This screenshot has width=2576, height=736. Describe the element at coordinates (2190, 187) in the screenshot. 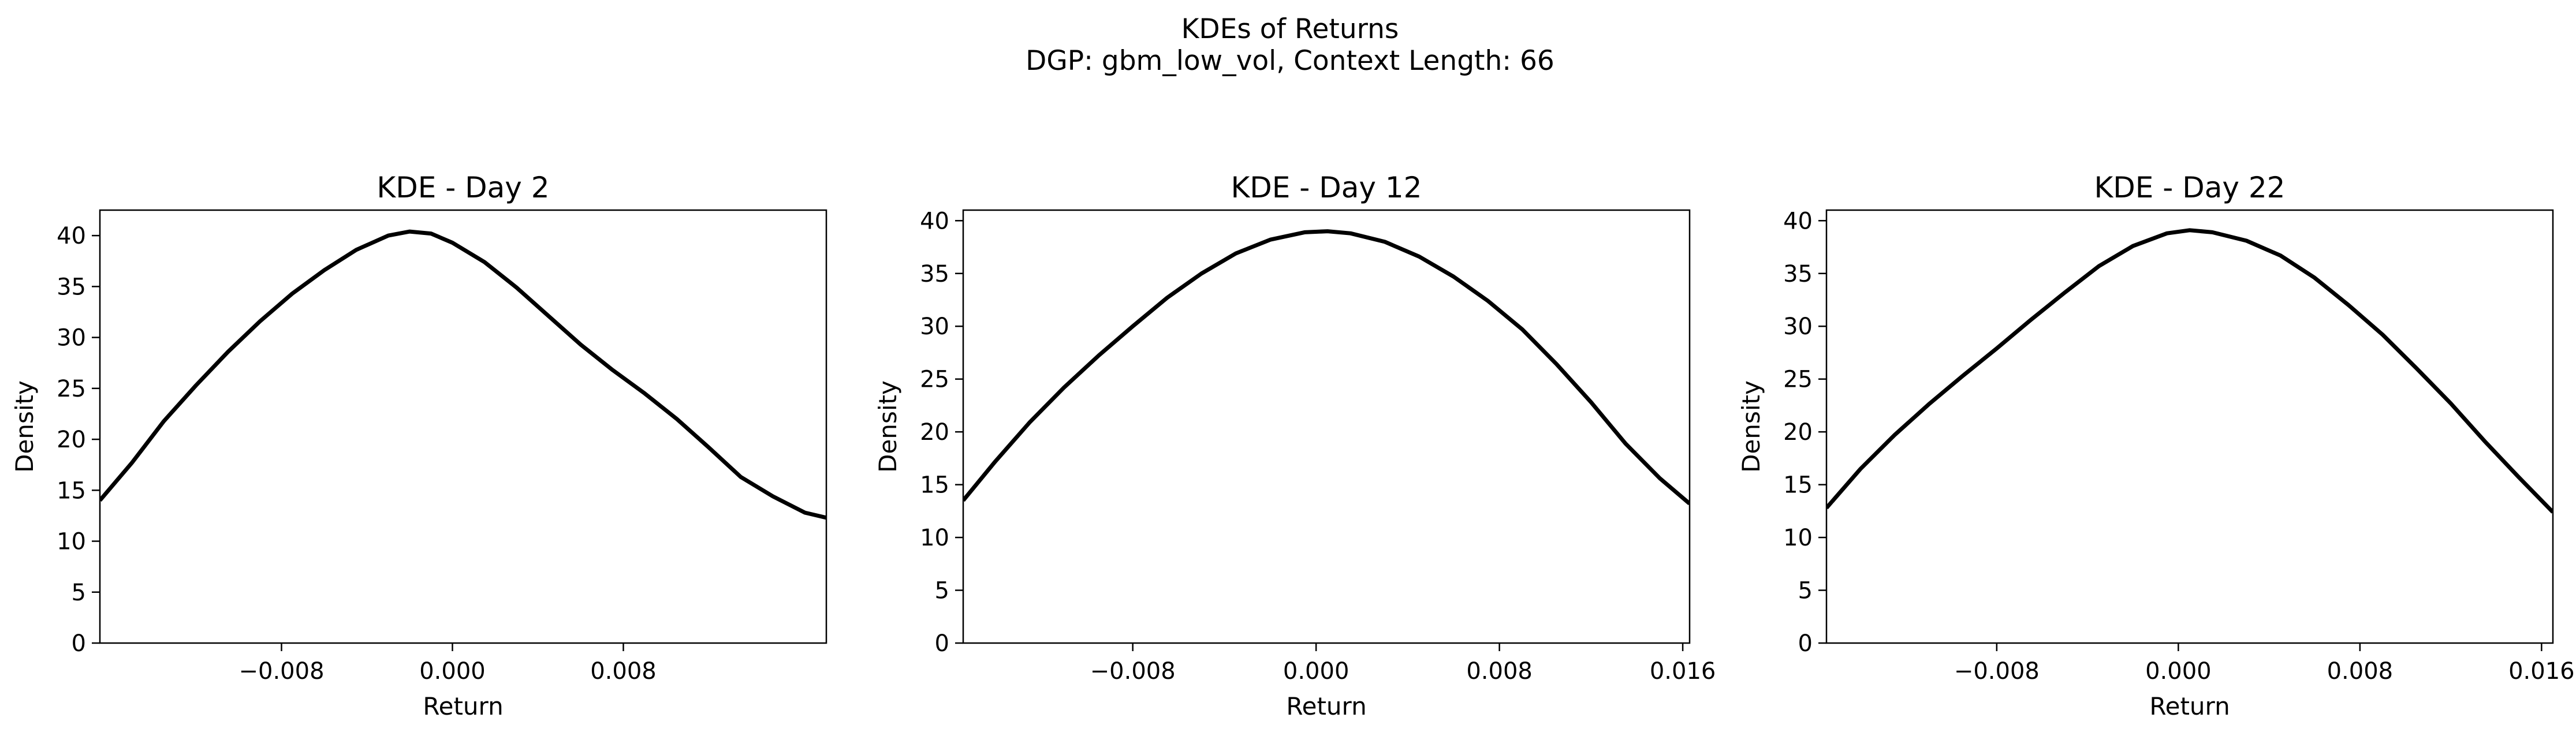

I see `subplot-title: KDE - Day 22` at that location.